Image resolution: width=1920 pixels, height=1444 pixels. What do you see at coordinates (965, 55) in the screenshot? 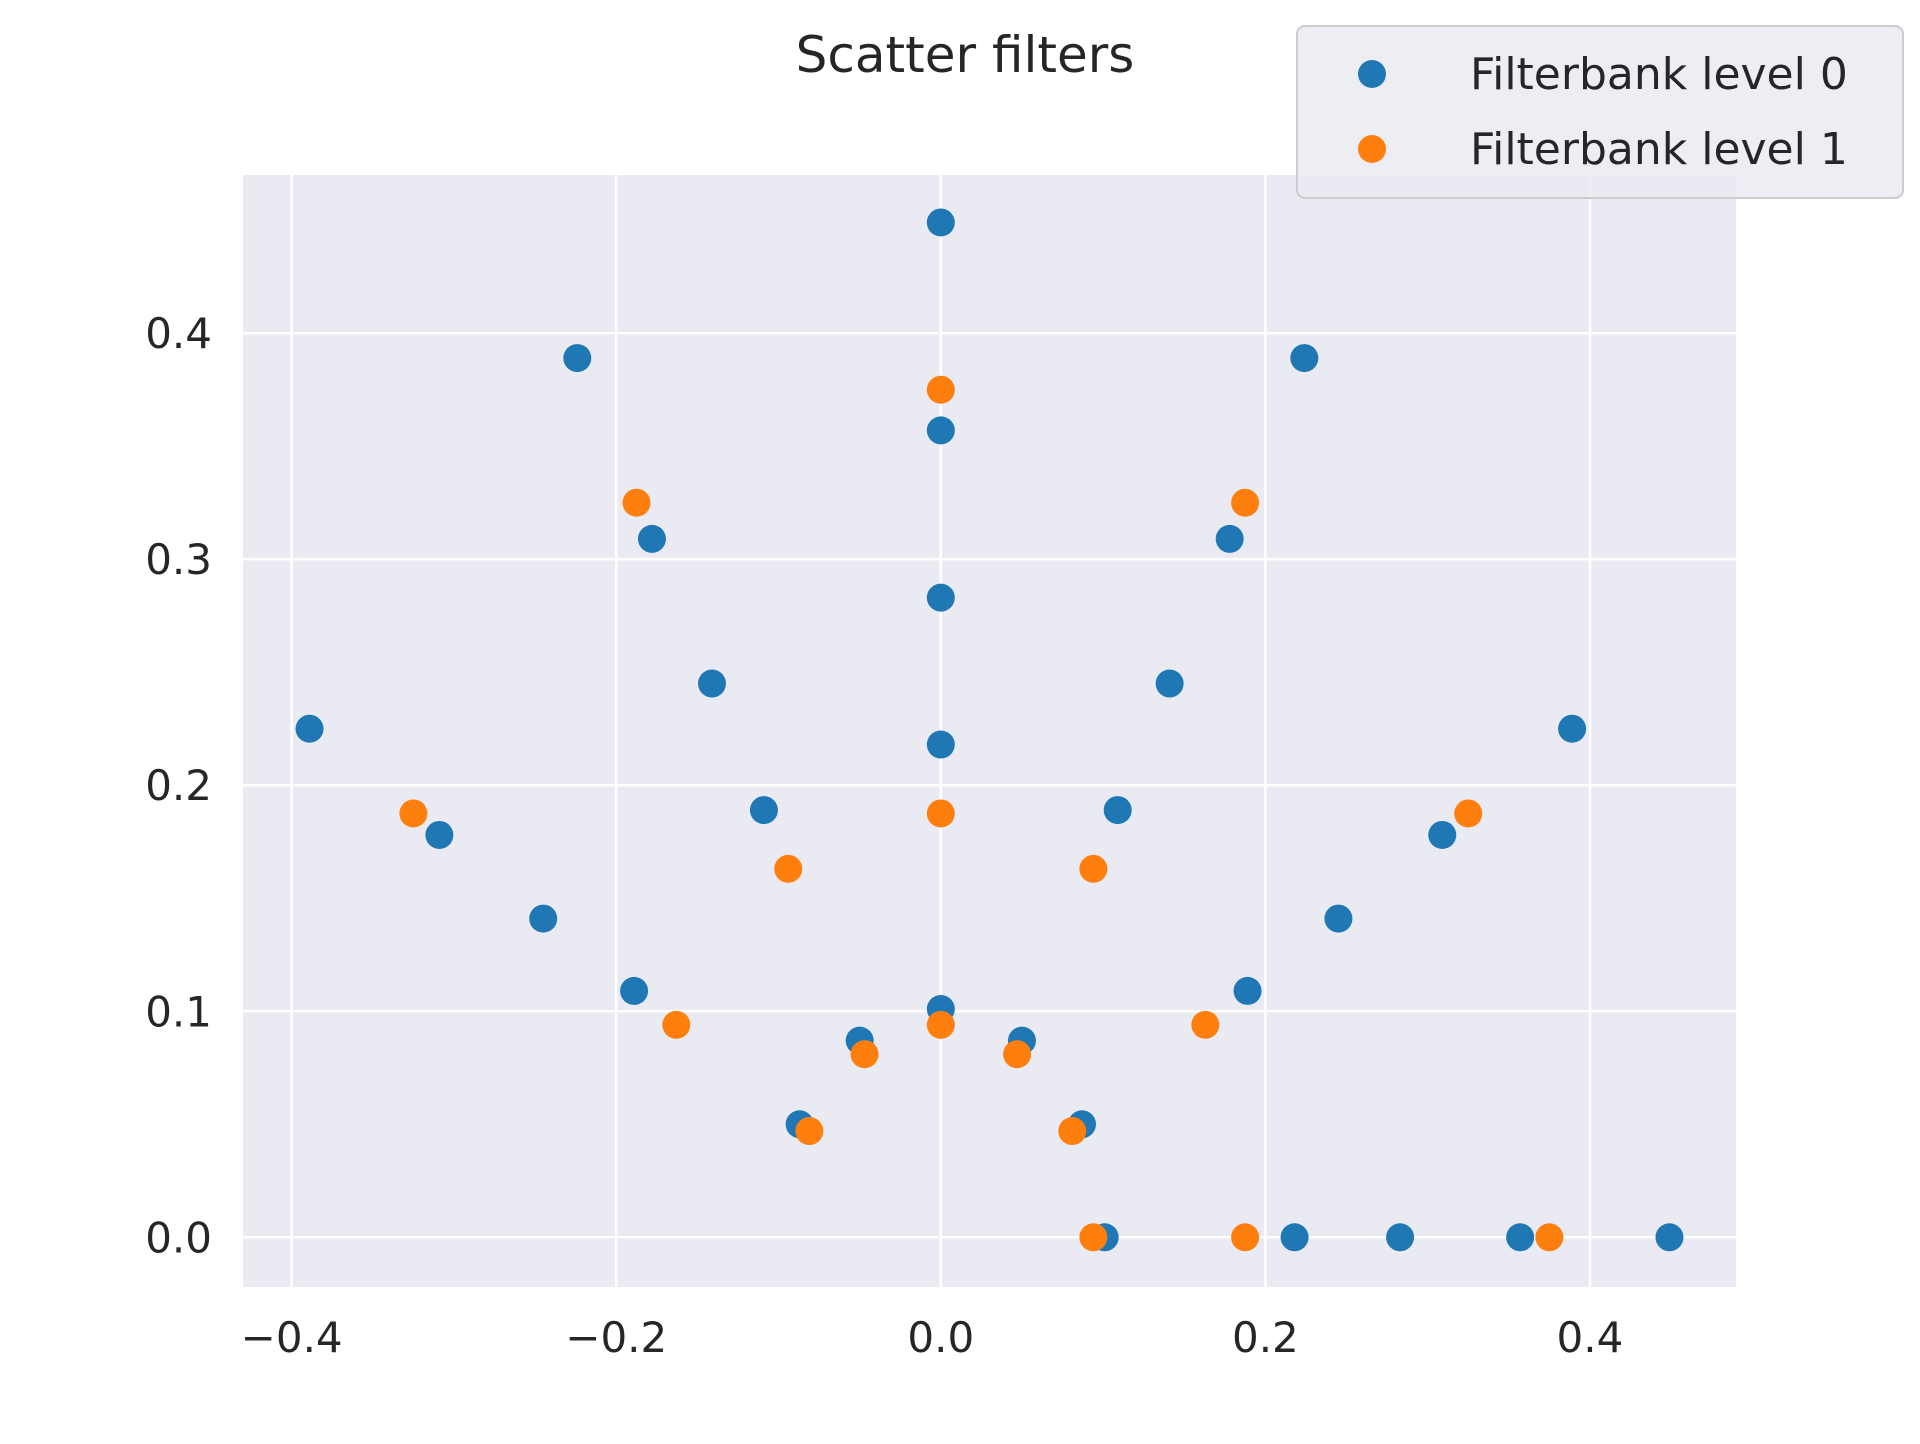
I see `chart-title: Scatter filters` at bounding box center [965, 55].